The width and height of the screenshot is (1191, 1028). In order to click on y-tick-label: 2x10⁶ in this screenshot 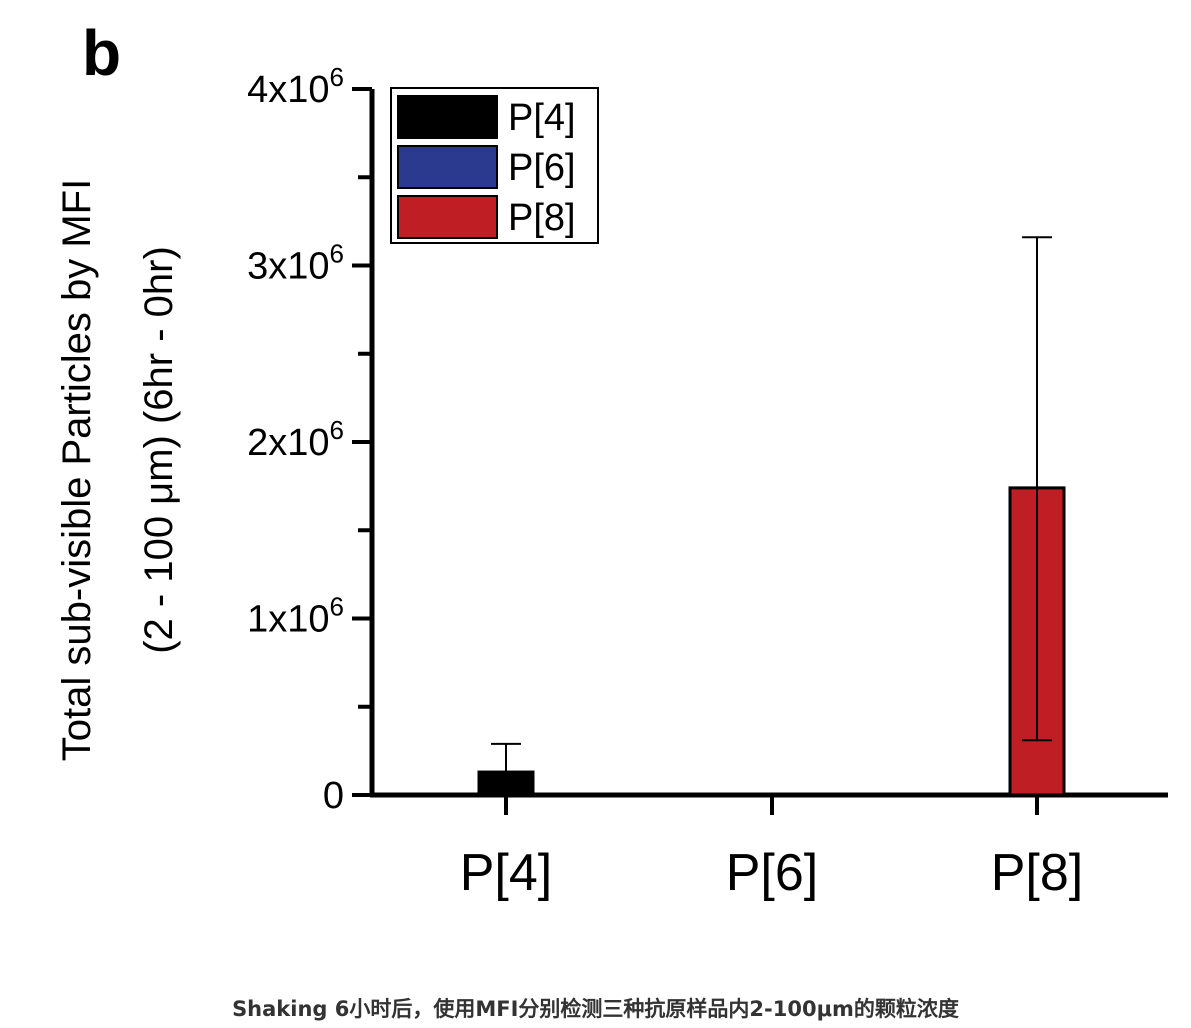, I will do `click(295, 439)`.